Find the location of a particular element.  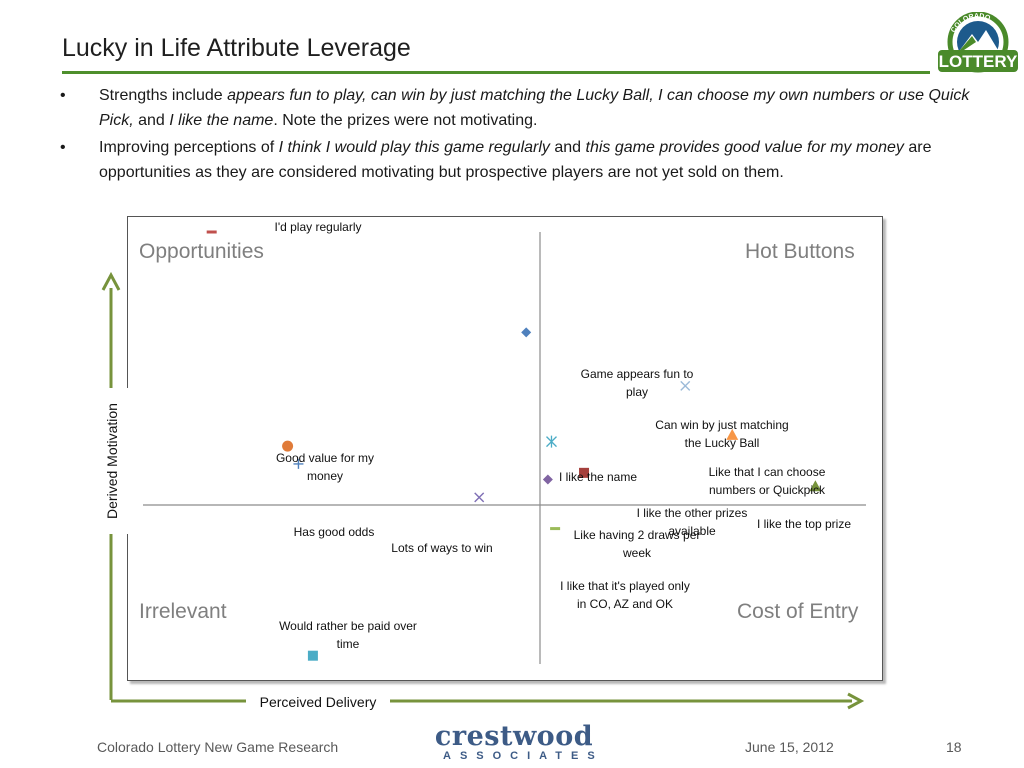

point-label-top-prize: I like the top prize is located at coordinates (804, 524).